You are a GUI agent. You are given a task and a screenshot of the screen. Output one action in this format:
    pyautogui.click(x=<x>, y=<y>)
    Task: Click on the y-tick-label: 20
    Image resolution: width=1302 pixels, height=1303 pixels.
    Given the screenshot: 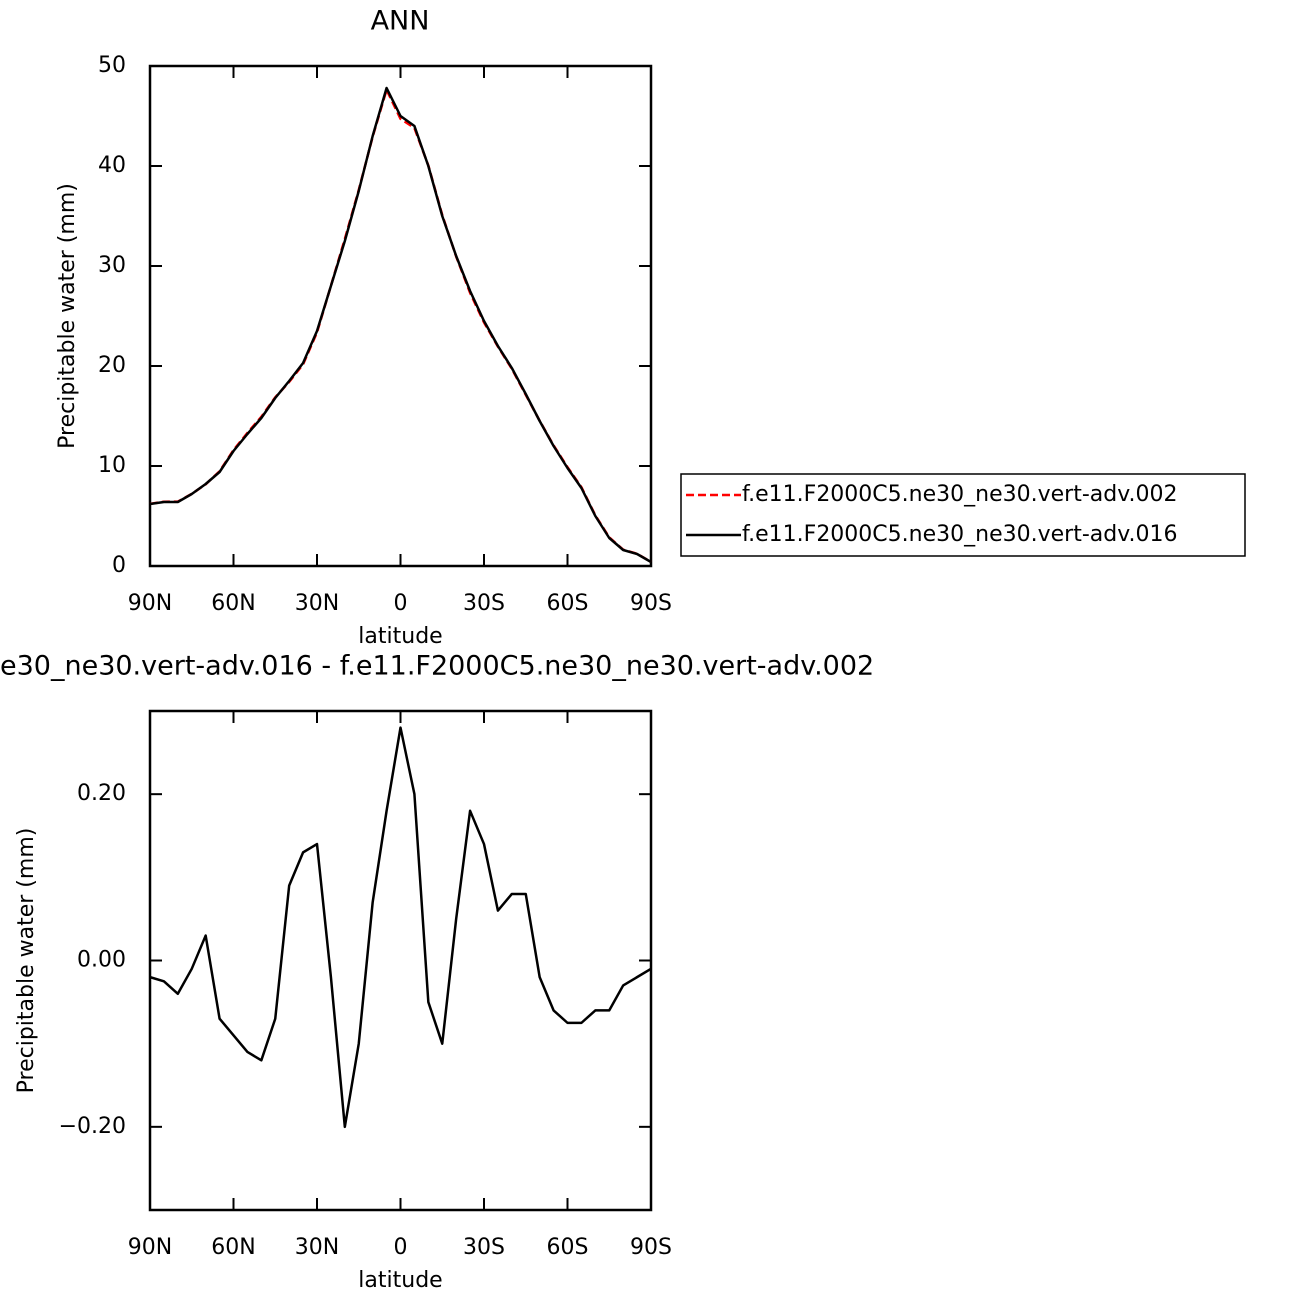 What is the action you would take?
    pyautogui.click(x=112, y=365)
    